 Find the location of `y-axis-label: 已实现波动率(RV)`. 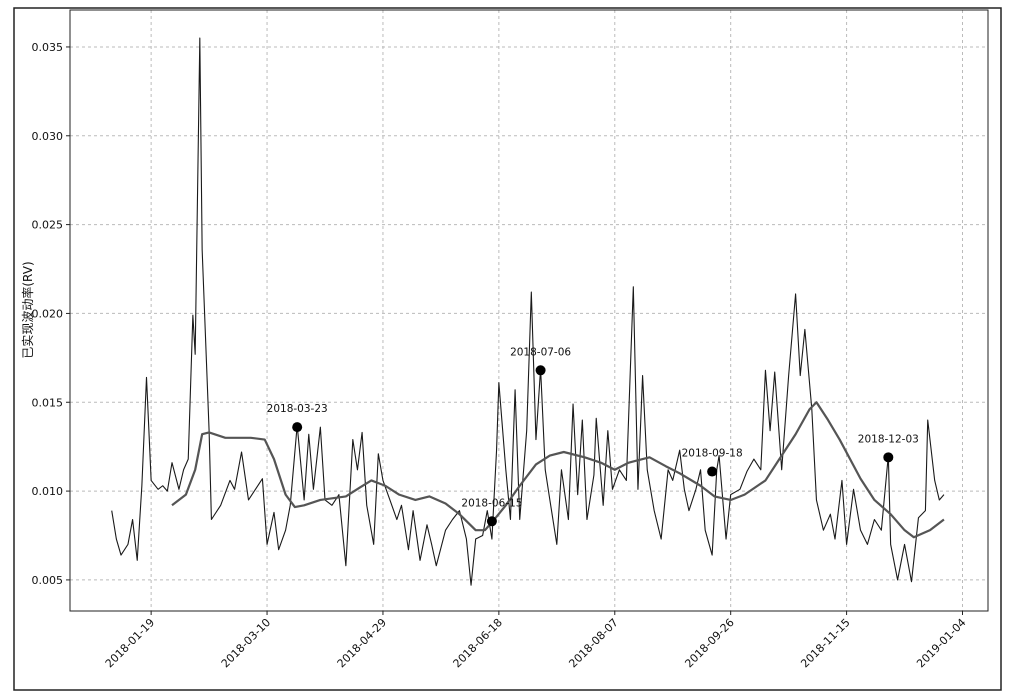

y-axis-label: 已实现波动率(RV) is located at coordinates (27, 309).